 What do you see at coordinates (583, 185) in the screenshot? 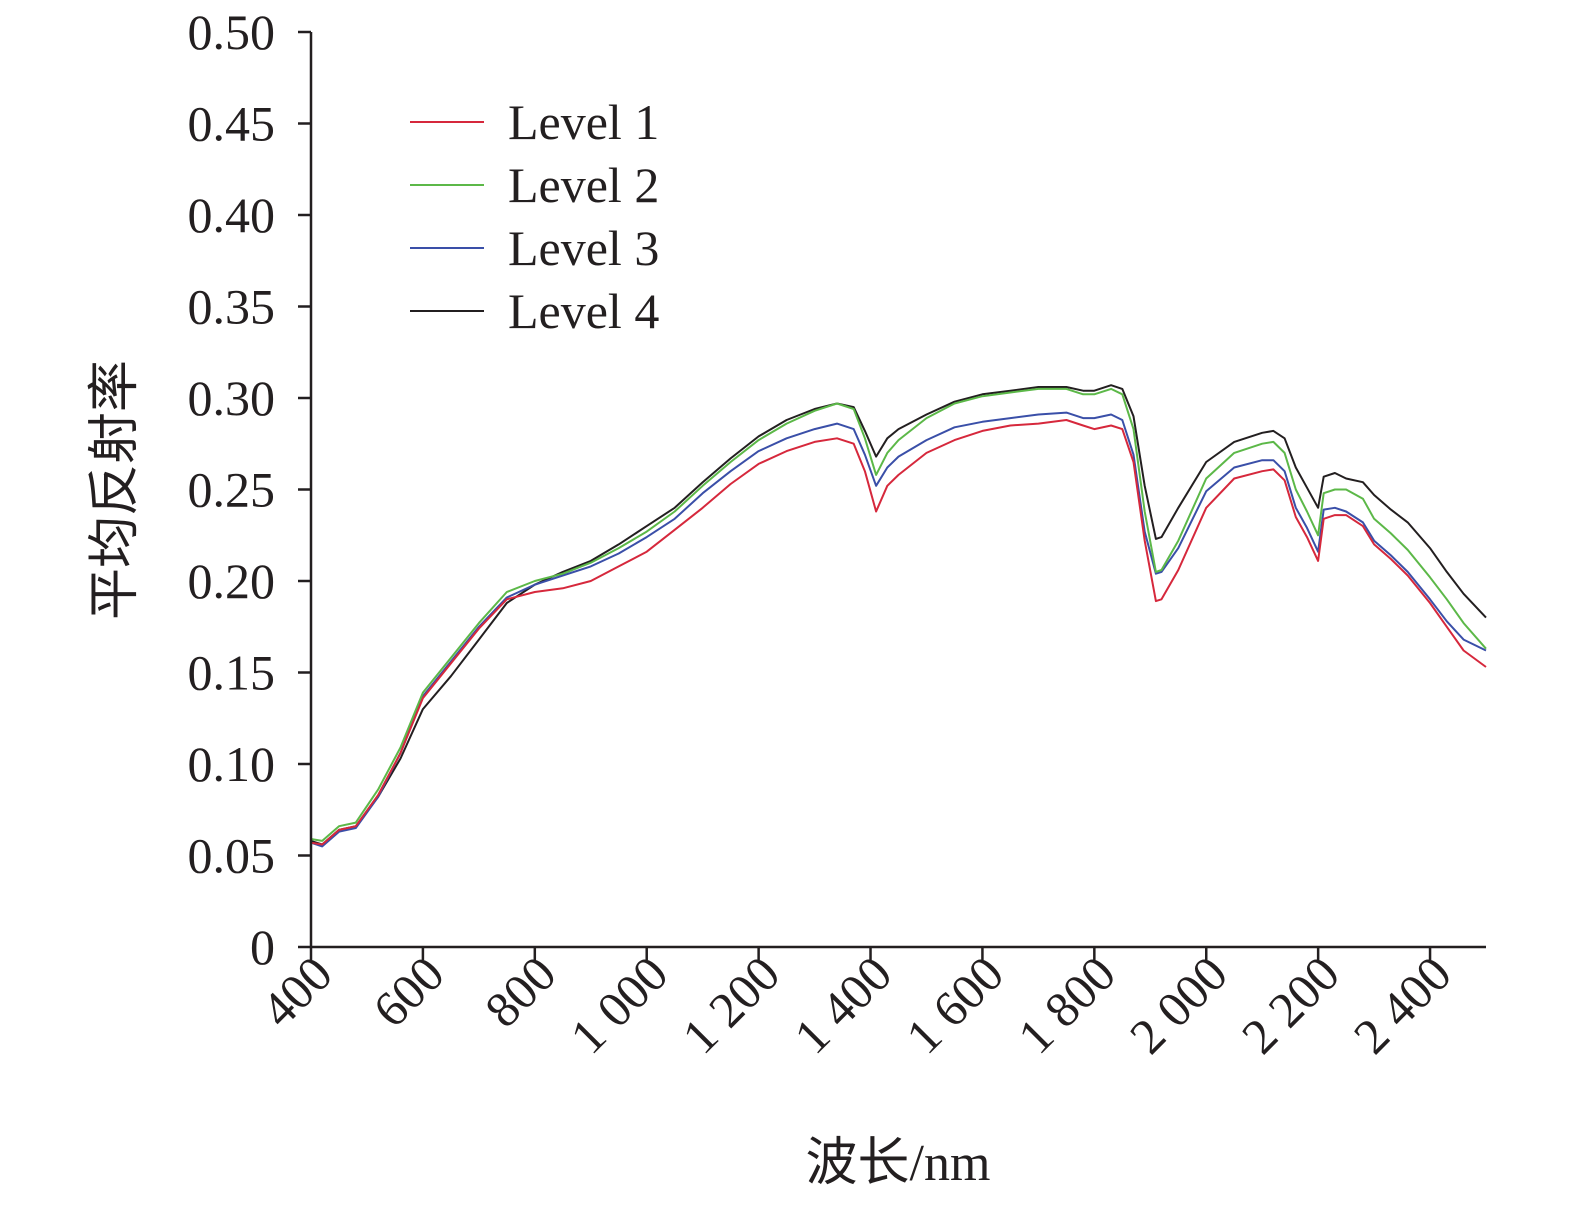
I see `legend-label: Level 2` at bounding box center [583, 185].